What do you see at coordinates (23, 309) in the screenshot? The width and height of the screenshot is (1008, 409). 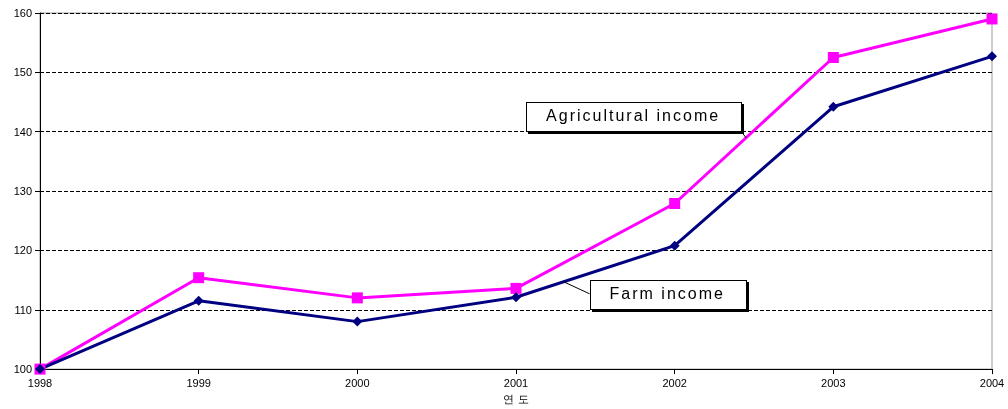 I see `y-tick-label: 110` at bounding box center [23, 309].